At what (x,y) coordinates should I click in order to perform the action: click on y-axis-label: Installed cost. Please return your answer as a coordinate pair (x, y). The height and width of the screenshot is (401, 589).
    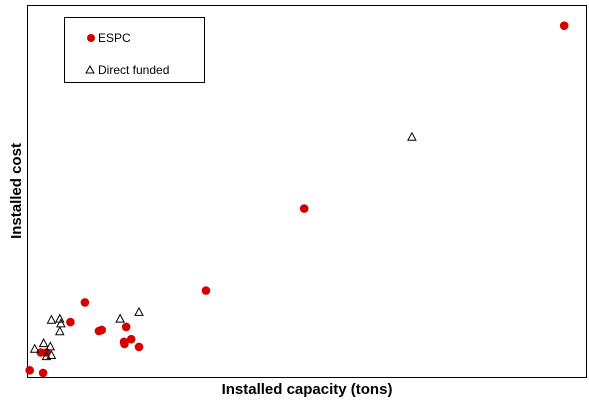
    Looking at the image, I should click on (16, 191).